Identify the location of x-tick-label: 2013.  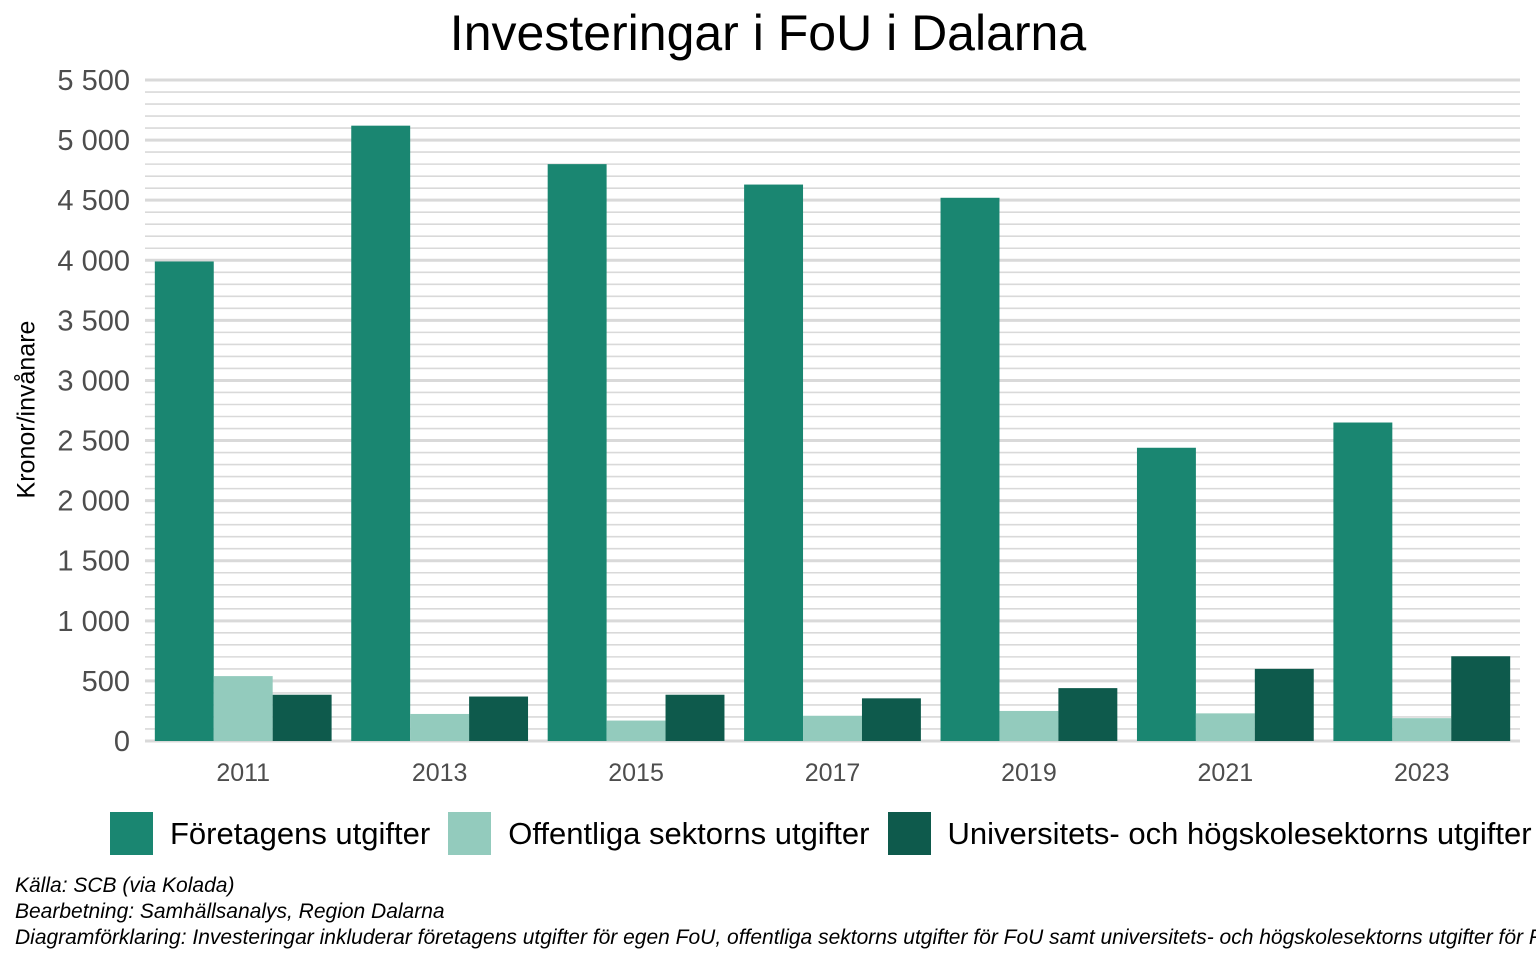
(440, 773).